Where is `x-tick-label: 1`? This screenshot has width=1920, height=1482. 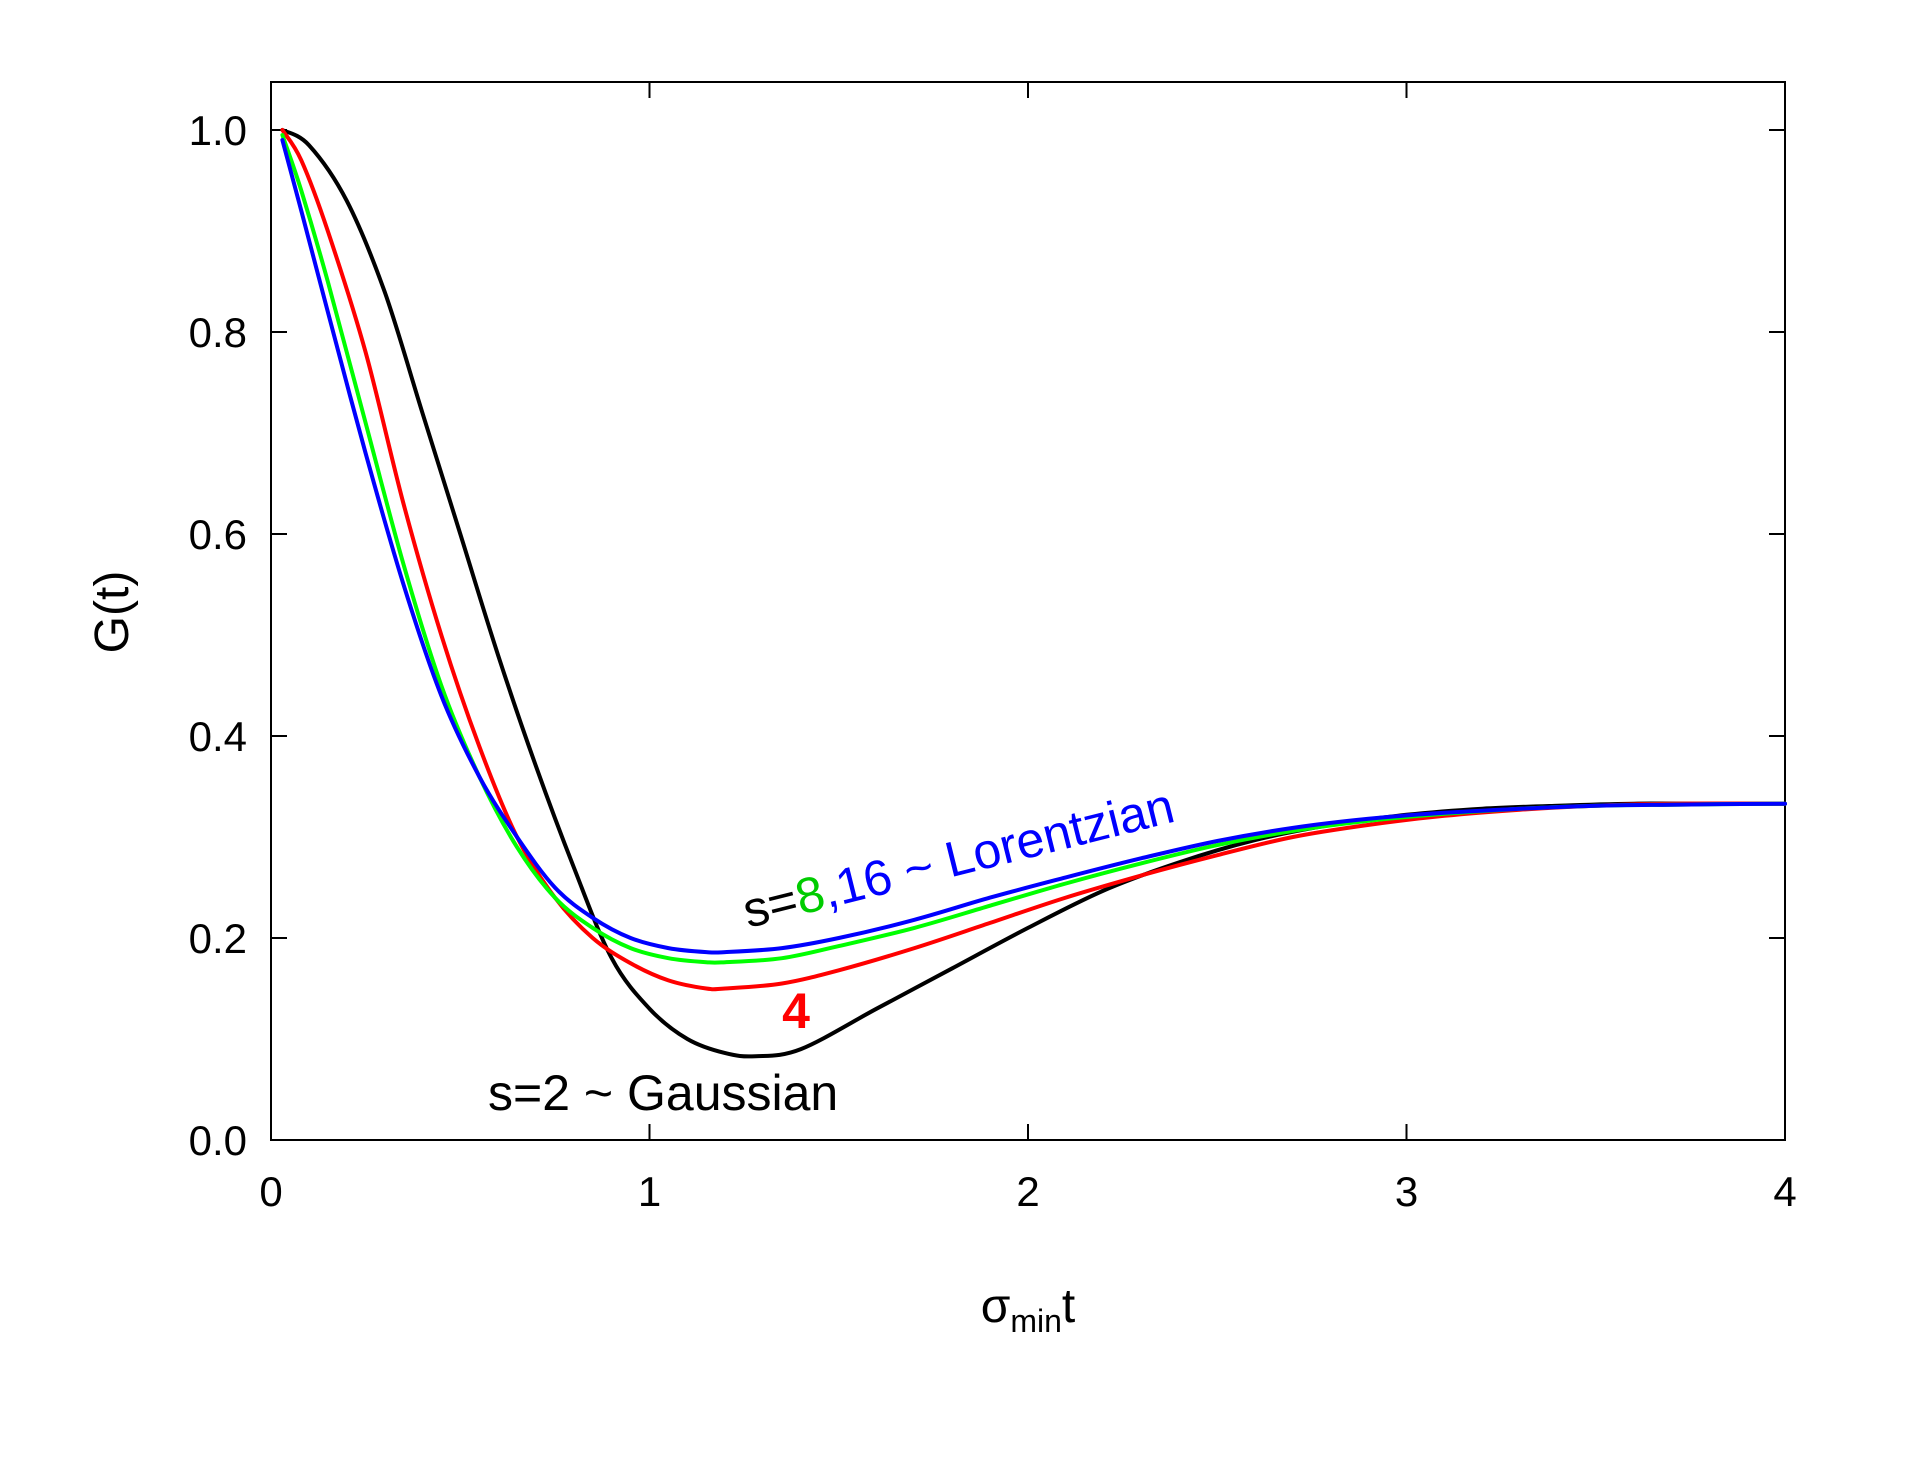 x-tick-label: 1 is located at coordinates (649, 1191).